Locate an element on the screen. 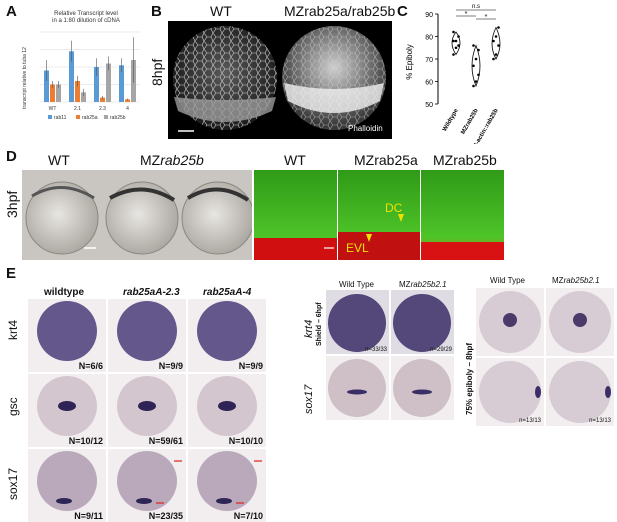 The height and width of the screenshot is (522, 617). bar-chart-tick-label: WT is located at coordinates (53, 109).